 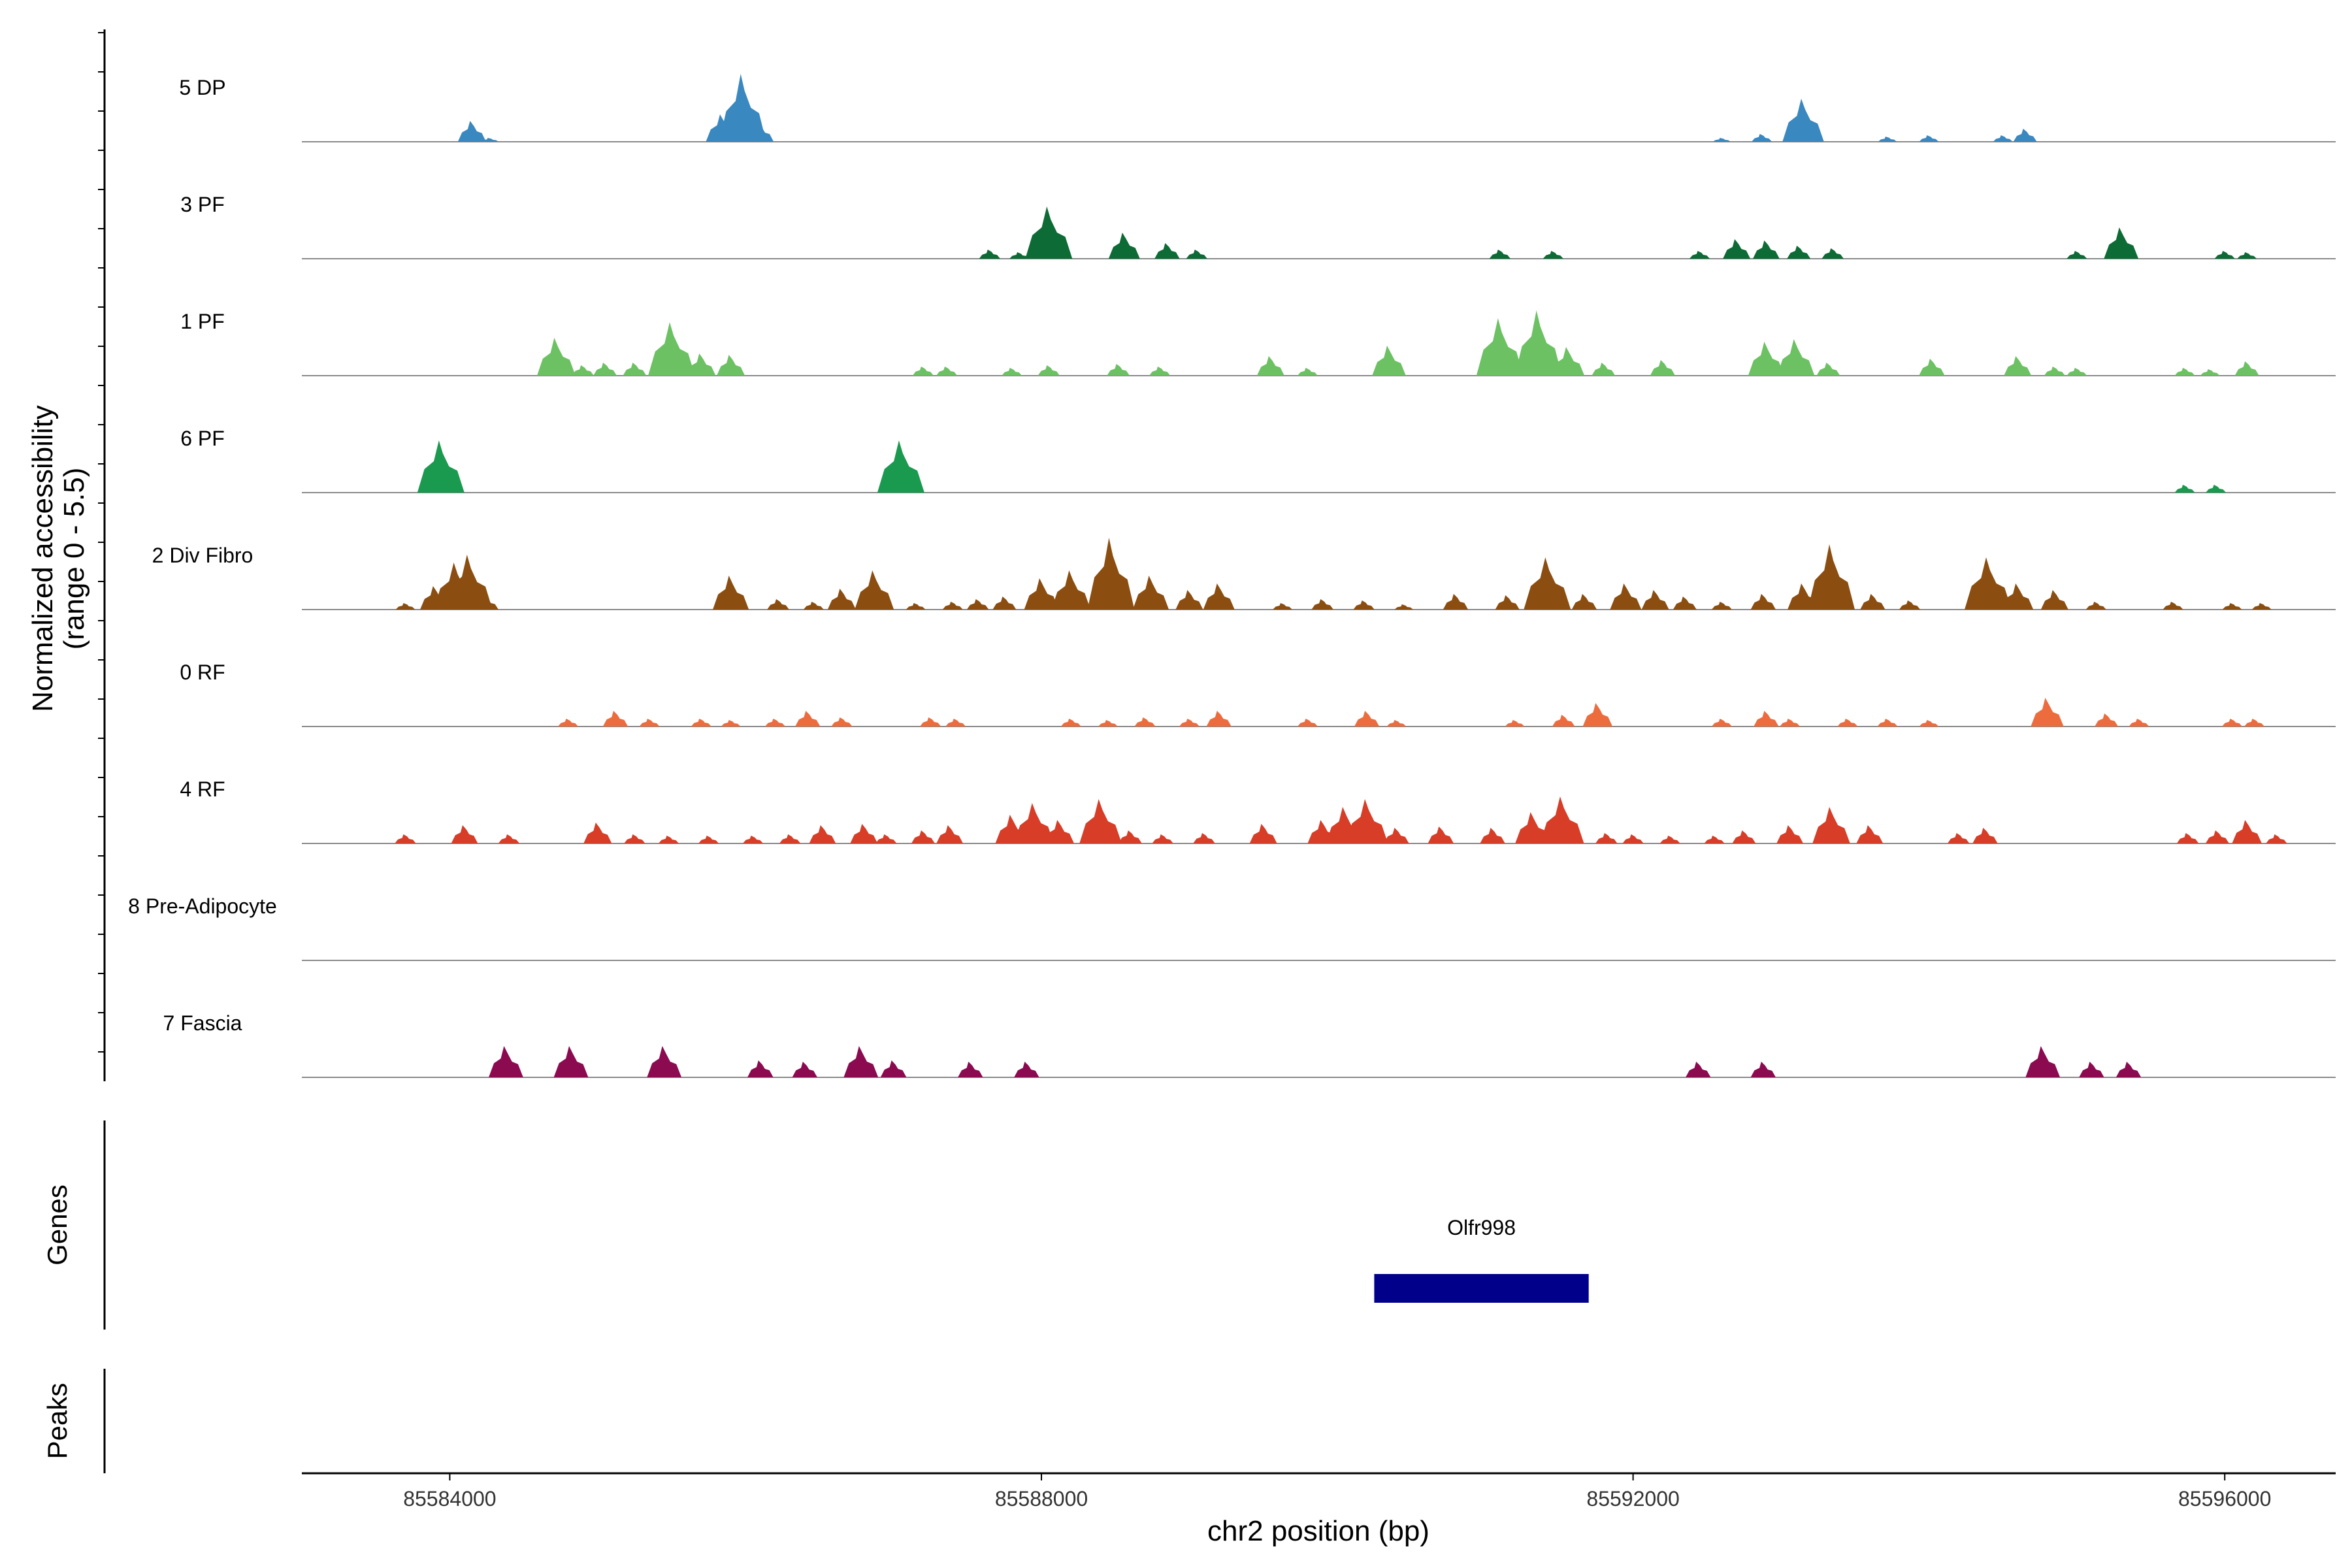 I want to click on y-axis-title-line2: (range 0 - 5.5), so click(x=74, y=559).